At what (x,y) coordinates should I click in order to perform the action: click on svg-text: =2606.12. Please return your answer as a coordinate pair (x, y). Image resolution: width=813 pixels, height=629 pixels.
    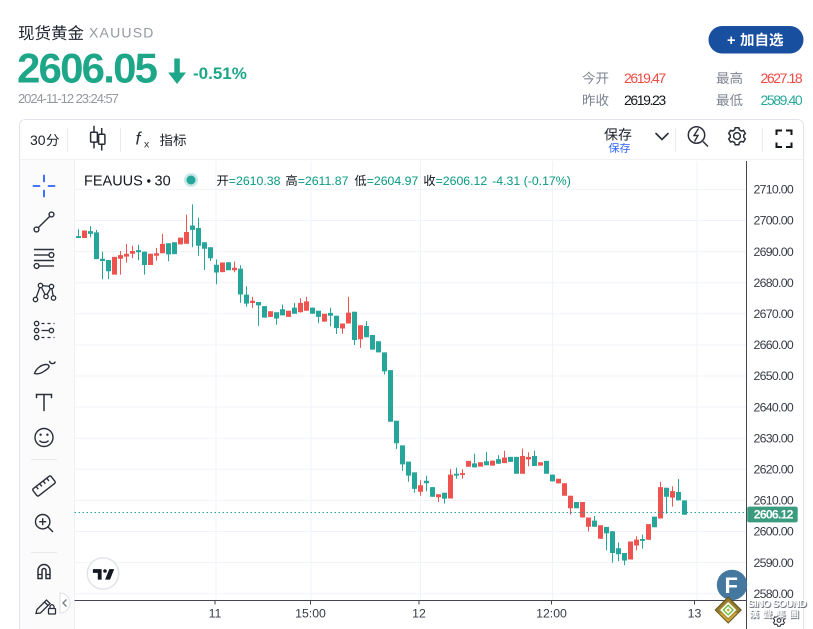
    Looking at the image, I should click on (462, 181).